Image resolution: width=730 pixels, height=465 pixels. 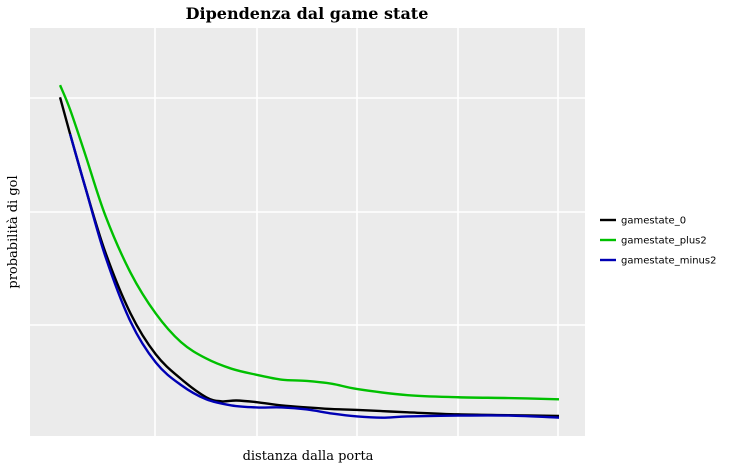 What do you see at coordinates (307, 13) in the screenshot?
I see `chart-title: Dipendenza dal game state` at bounding box center [307, 13].